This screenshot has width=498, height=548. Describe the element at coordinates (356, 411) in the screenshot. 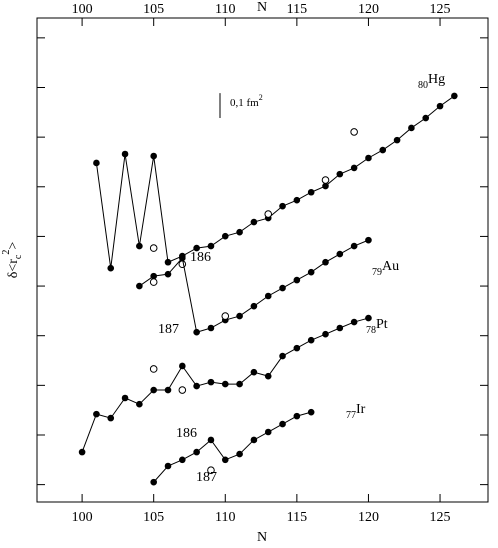

I see `series-label: 77Ir` at that location.